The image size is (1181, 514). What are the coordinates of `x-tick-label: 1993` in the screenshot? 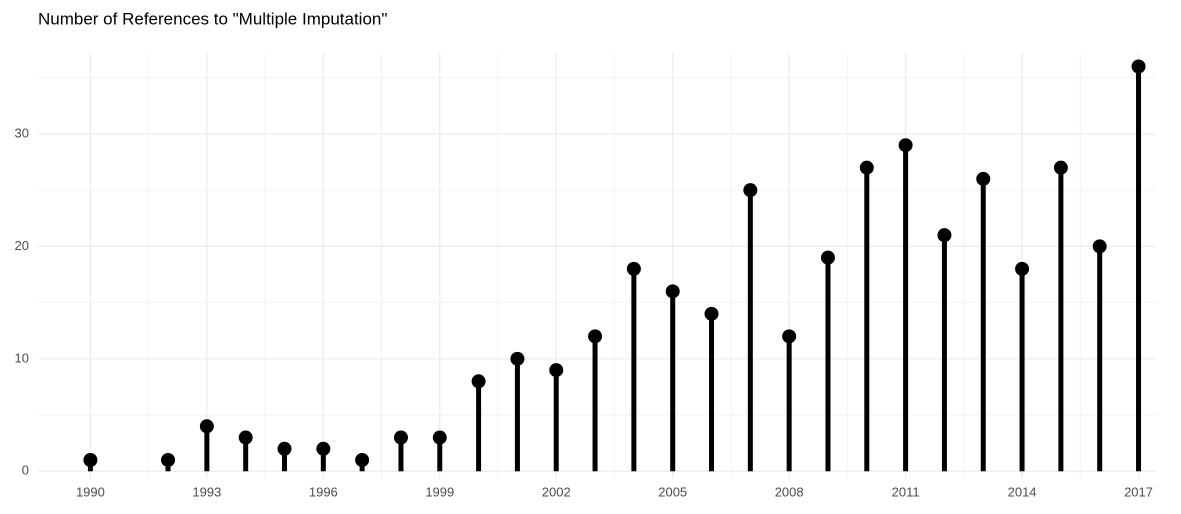 It's located at (206, 491).